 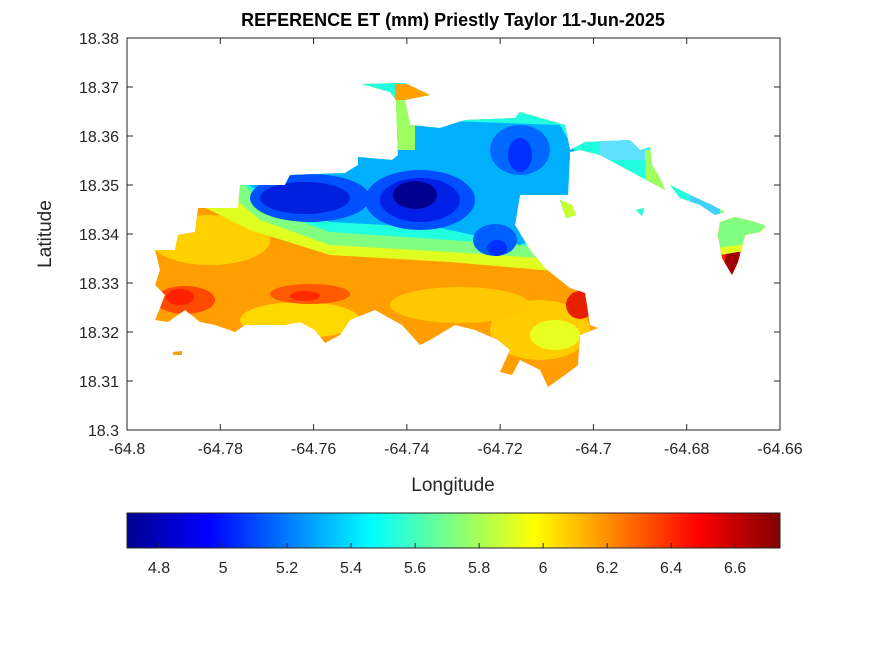 I want to click on colorbar-tick-label: 6, so click(x=543, y=568).